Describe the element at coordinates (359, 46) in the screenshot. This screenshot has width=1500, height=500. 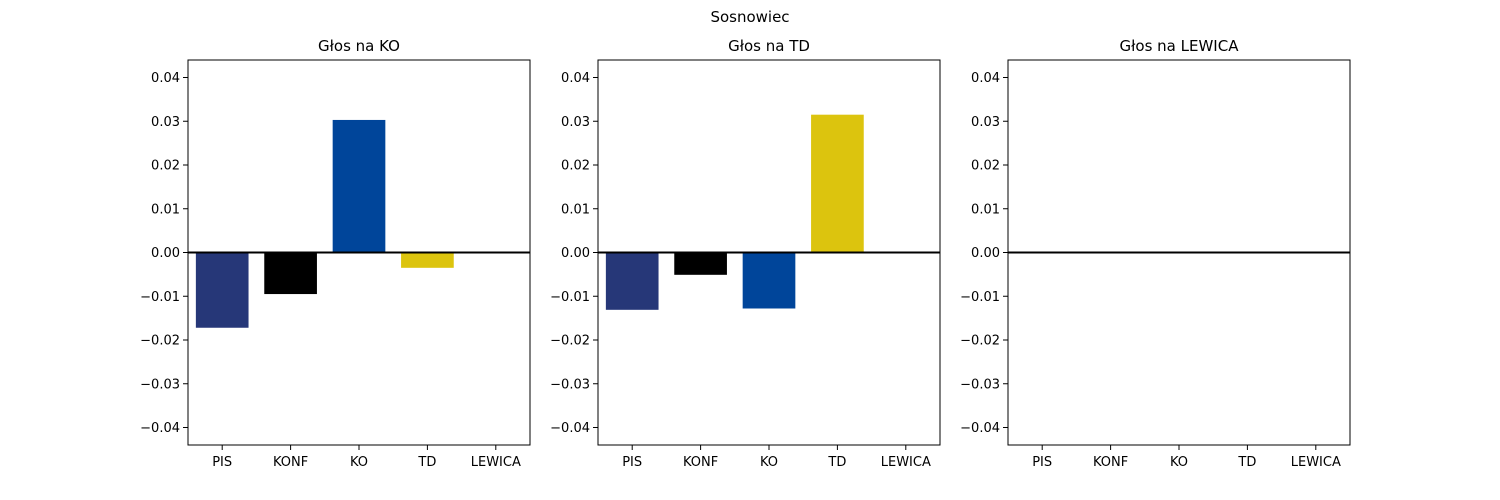
I see `subplot-title: Głos na KO` at that location.